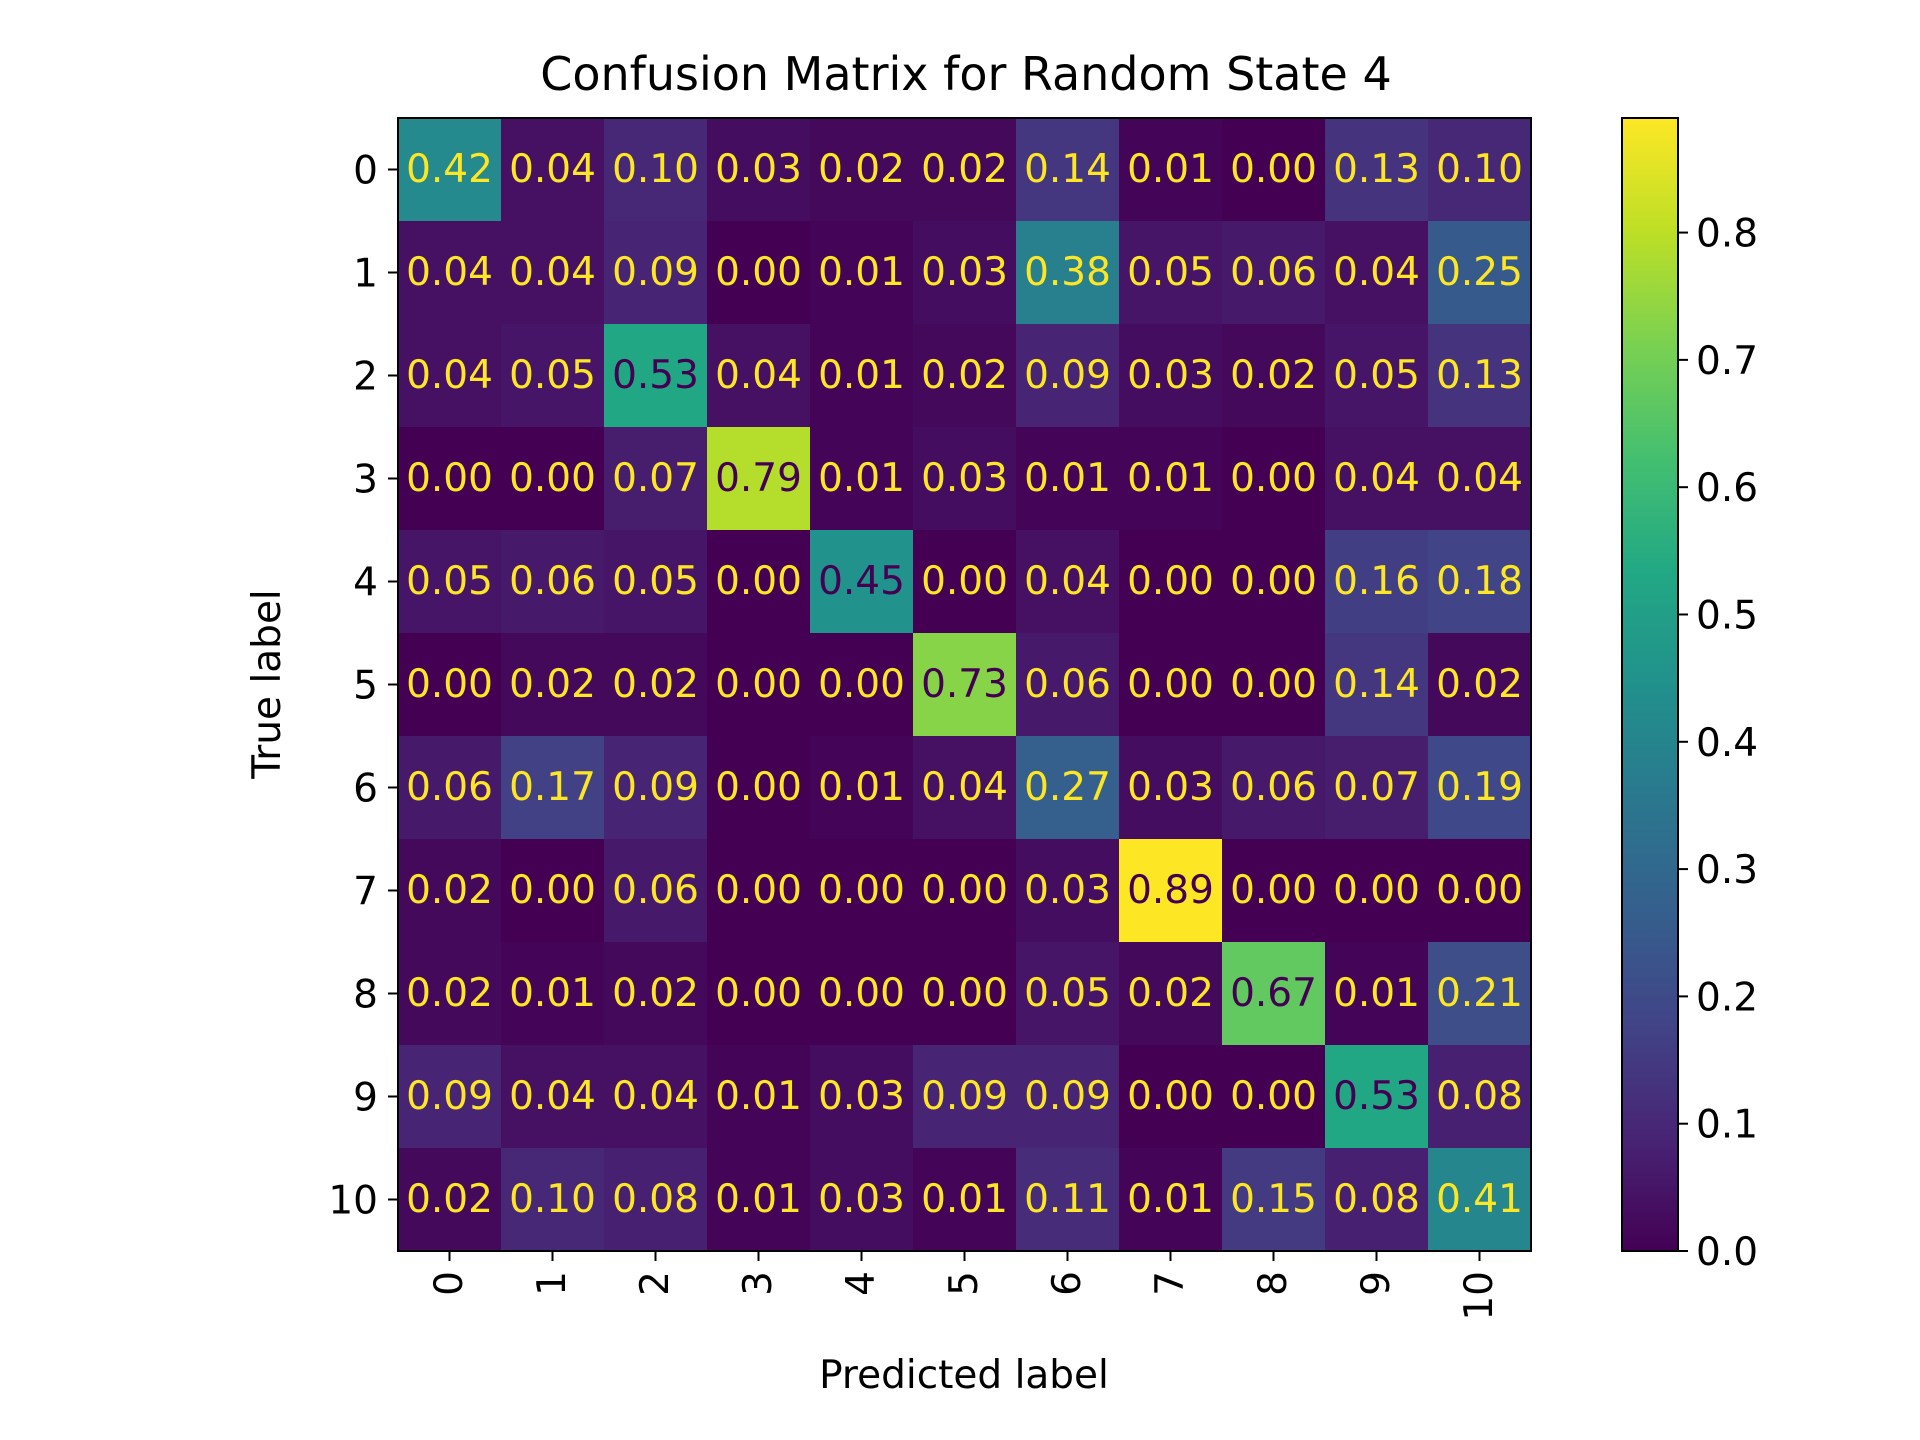 Image resolution: width=1920 pixels, height=1440 pixels. What do you see at coordinates (1170, 890) in the screenshot?
I see `cell-value-label: 0.89` at bounding box center [1170, 890].